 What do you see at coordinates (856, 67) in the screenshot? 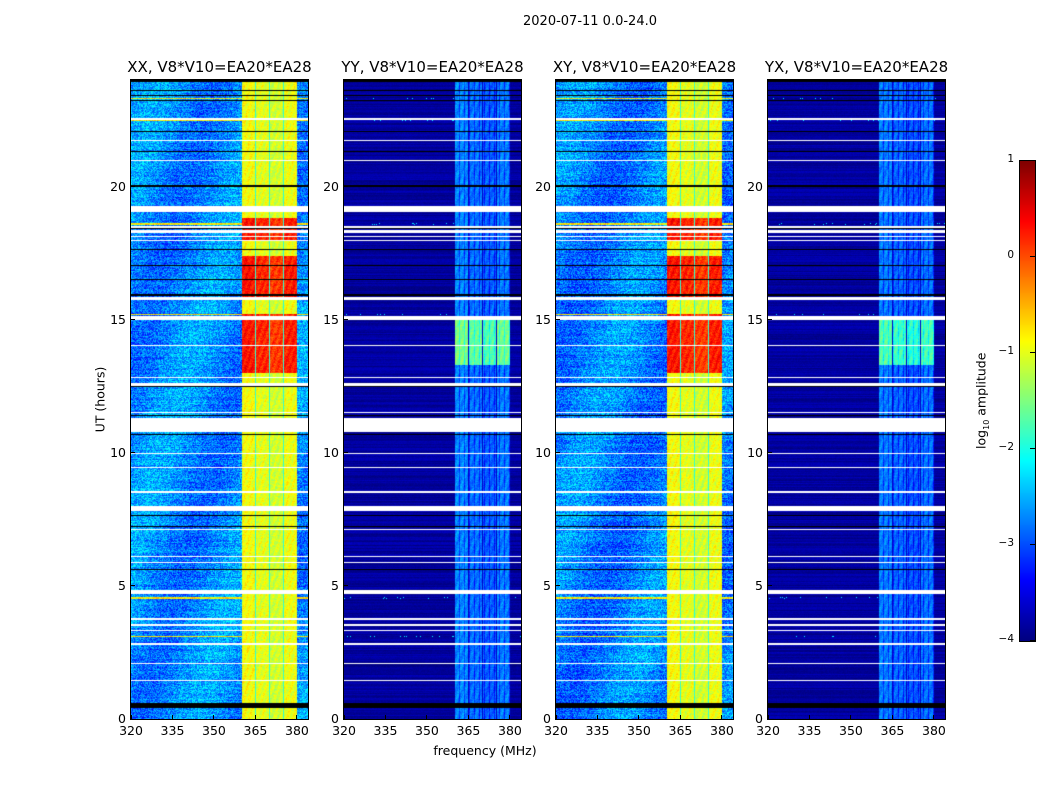
I see `panel-title: YX, V8*V10=EA20*EA28` at bounding box center [856, 67].